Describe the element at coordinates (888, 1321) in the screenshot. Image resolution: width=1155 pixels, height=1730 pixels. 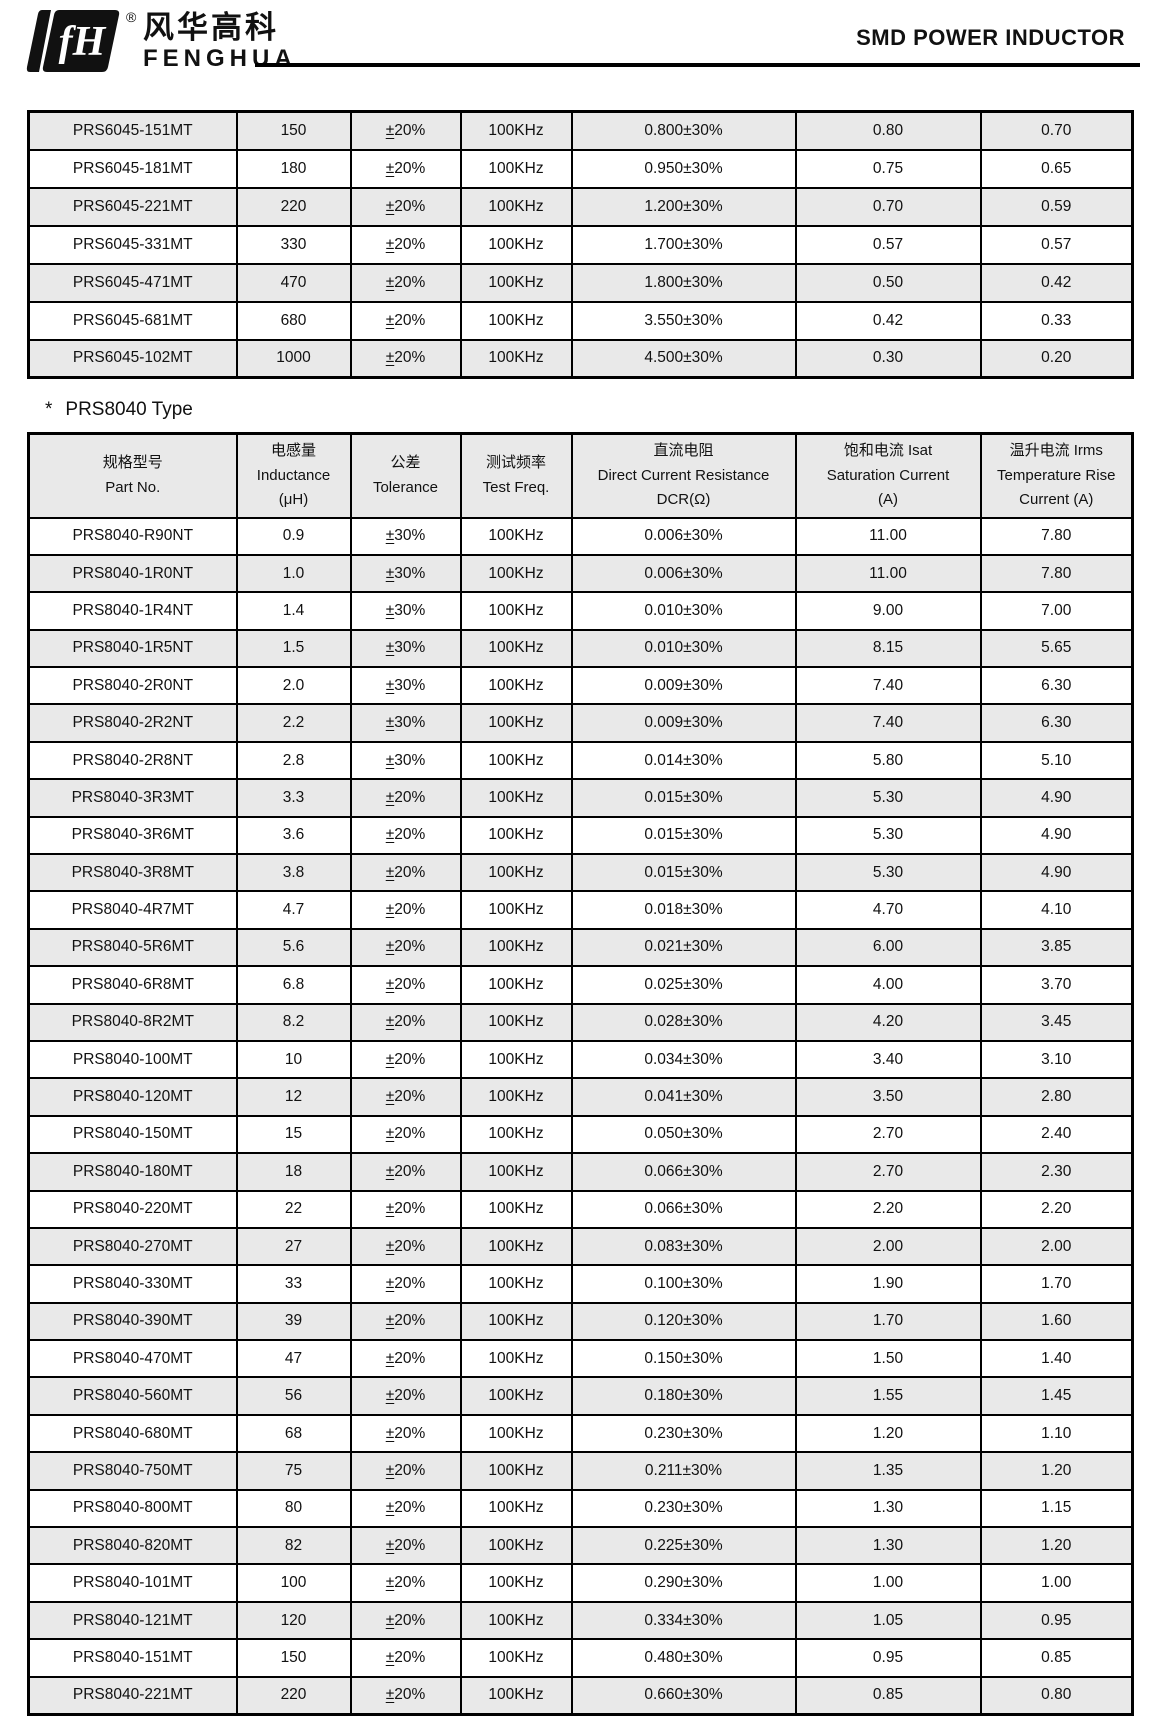
I see `cell-isat: 1.70` at that location.